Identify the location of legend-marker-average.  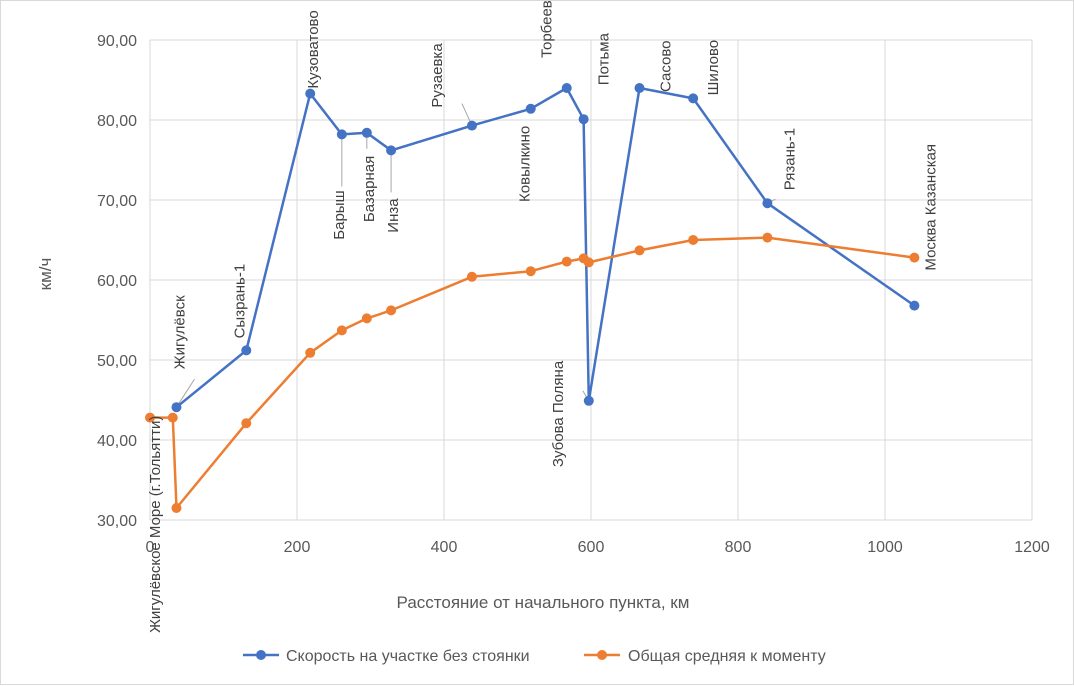
(602, 655).